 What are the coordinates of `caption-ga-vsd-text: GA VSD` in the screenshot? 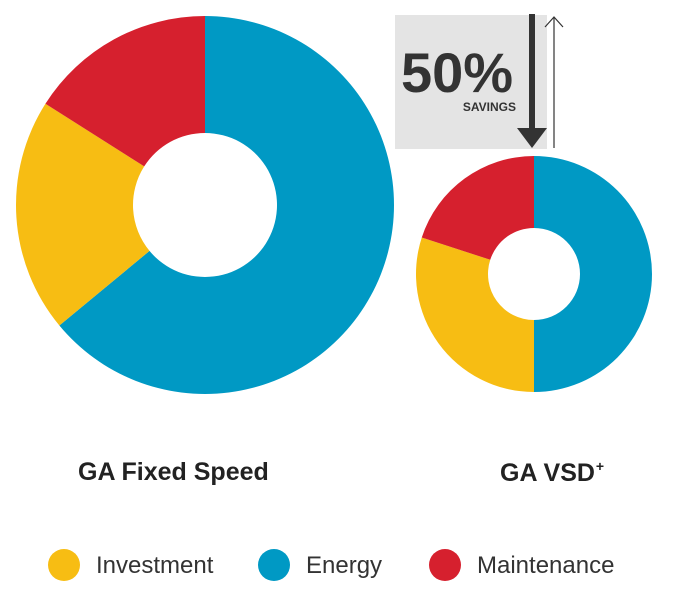 It's located at (547, 473).